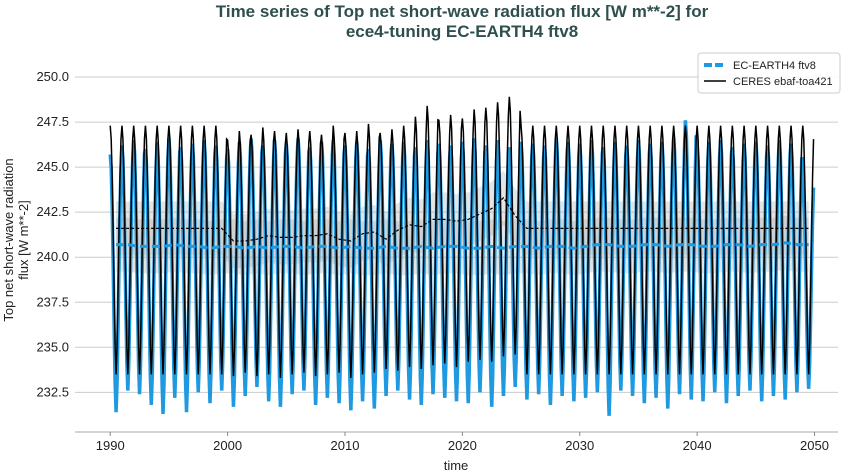  What do you see at coordinates (52, 211) in the screenshot?
I see `y-tick-label: 242.5` at bounding box center [52, 211].